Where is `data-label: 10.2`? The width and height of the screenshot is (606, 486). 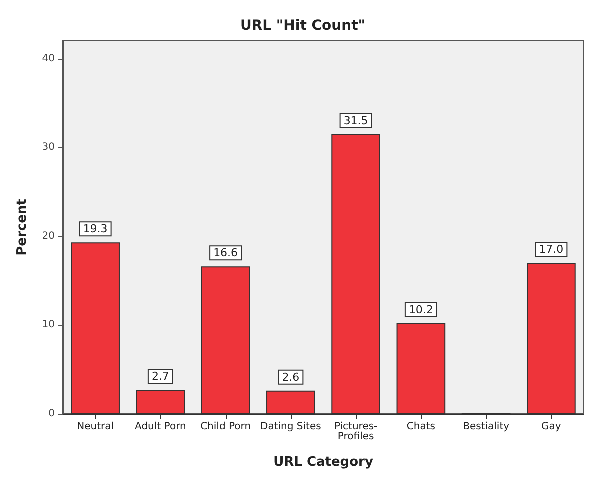
data-label: 10.2 is located at coordinates (421, 309).